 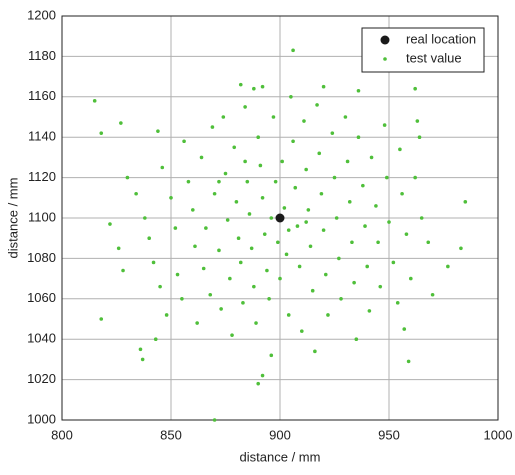 I want to click on y-tick-label: 1020, so click(x=41, y=378).